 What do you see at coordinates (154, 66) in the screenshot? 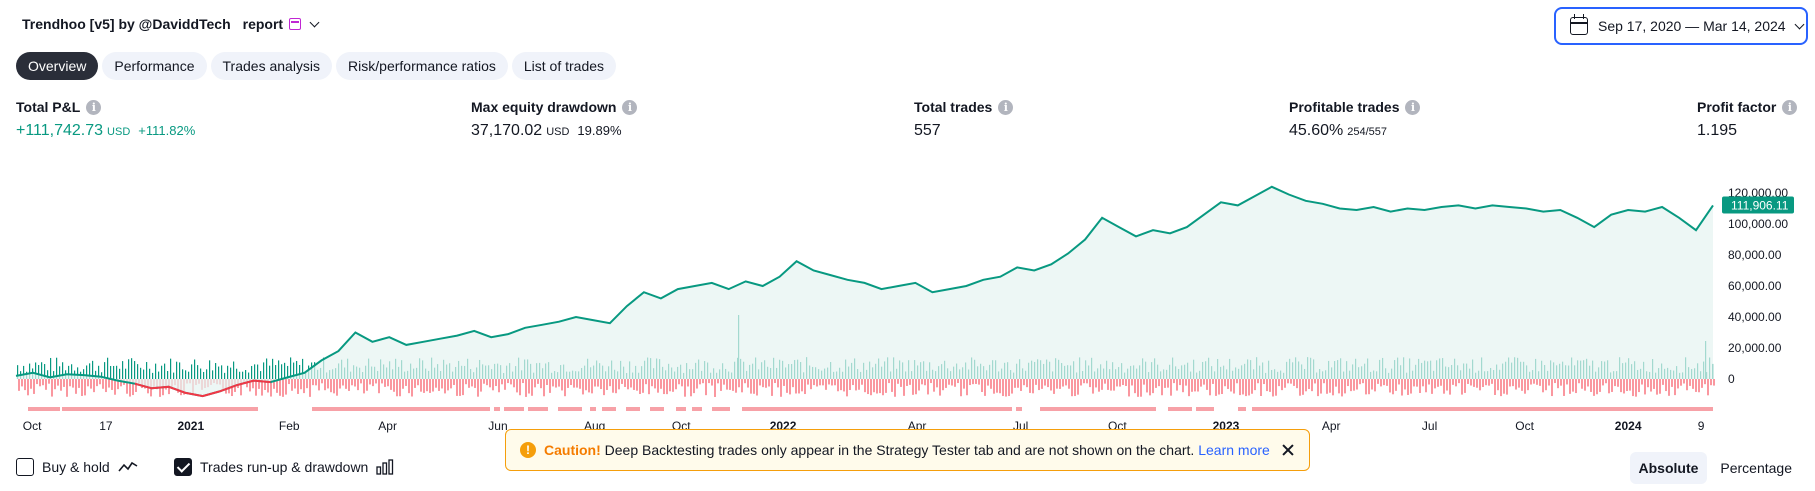
I see `tab-performance: Performance` at bounding box center [154, 66].